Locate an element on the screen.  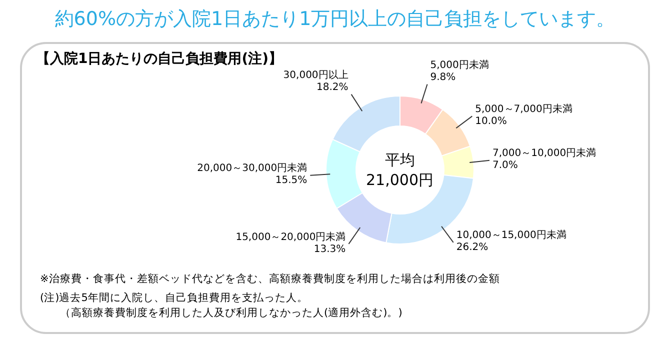
chart-title: 約60%の方が入院1日あたり1万円以上の自己負担をしています。 is located at coordinates (335, 19).